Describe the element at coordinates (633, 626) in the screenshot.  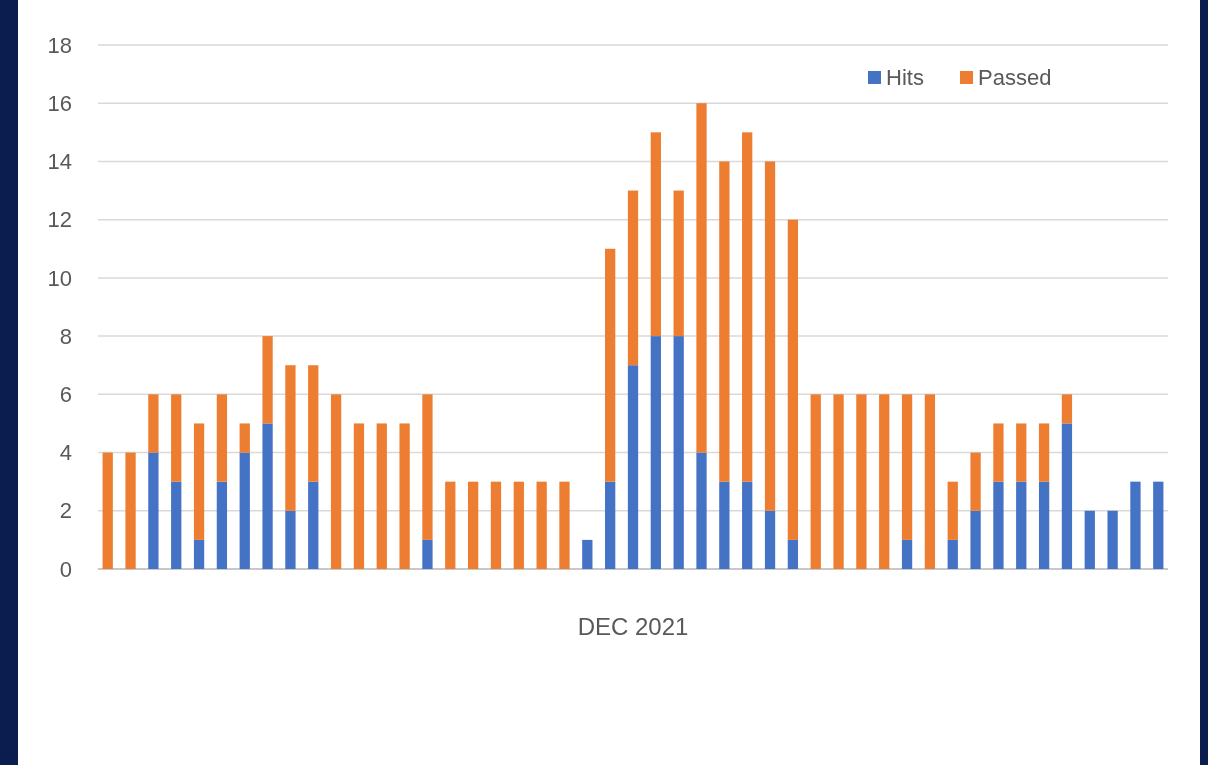
I see `x-axis-title: DEC 2021` at that location.